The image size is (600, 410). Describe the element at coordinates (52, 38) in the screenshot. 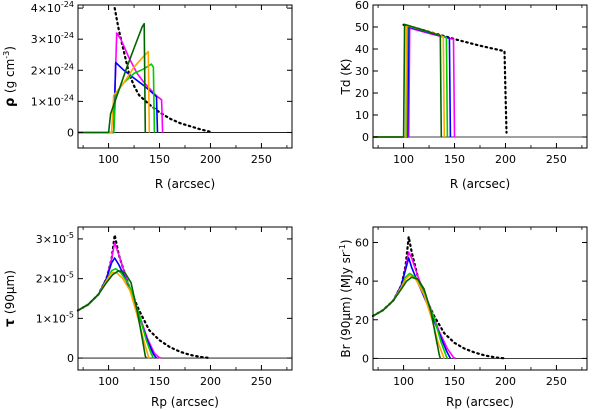

I see `y-tick-label: 3×10⁻²⁴` at that location.